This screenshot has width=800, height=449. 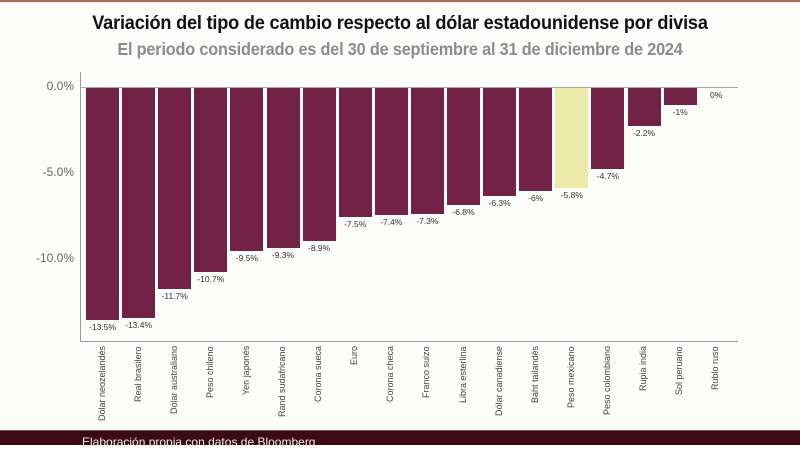 I want to click on x-tick-label: Dólar neozelandés, so click(x=101, y=383).